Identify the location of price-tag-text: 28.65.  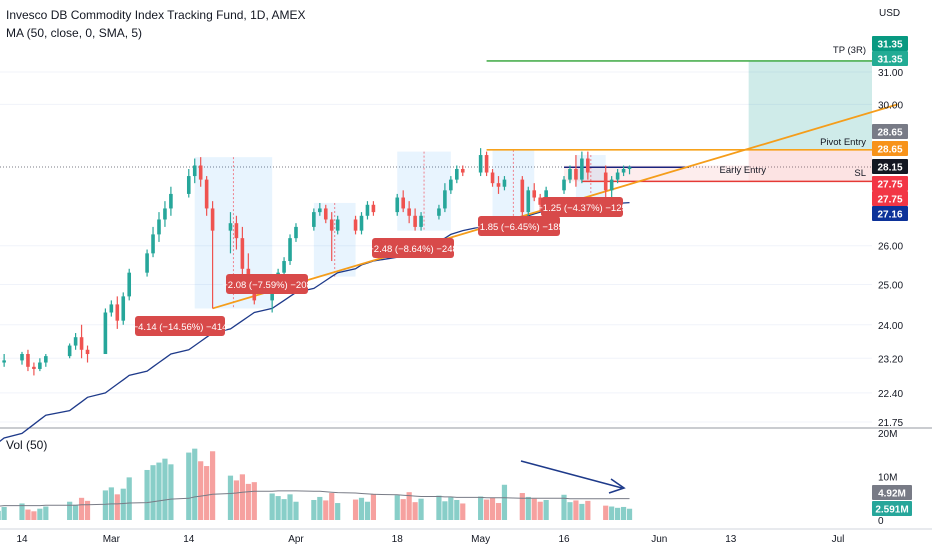
(889, 150).